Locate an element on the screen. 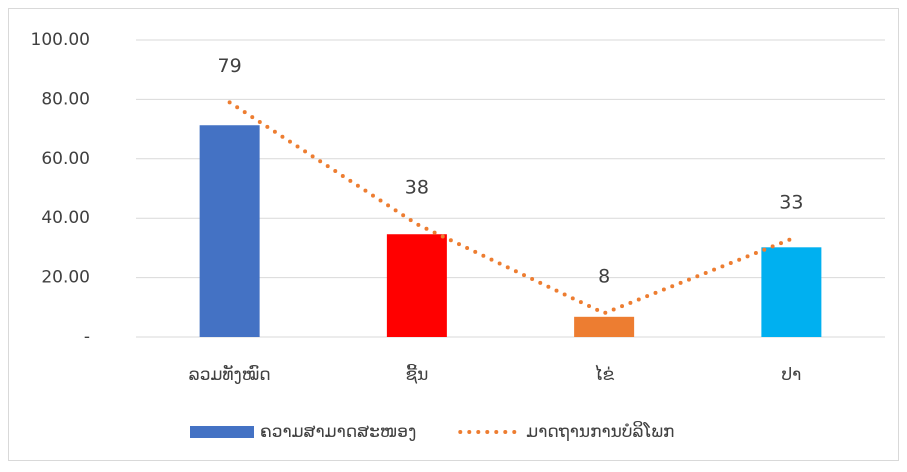 This screenshot has height=472, width=907. y-tick-label: - is located at coordinates (87, 337).